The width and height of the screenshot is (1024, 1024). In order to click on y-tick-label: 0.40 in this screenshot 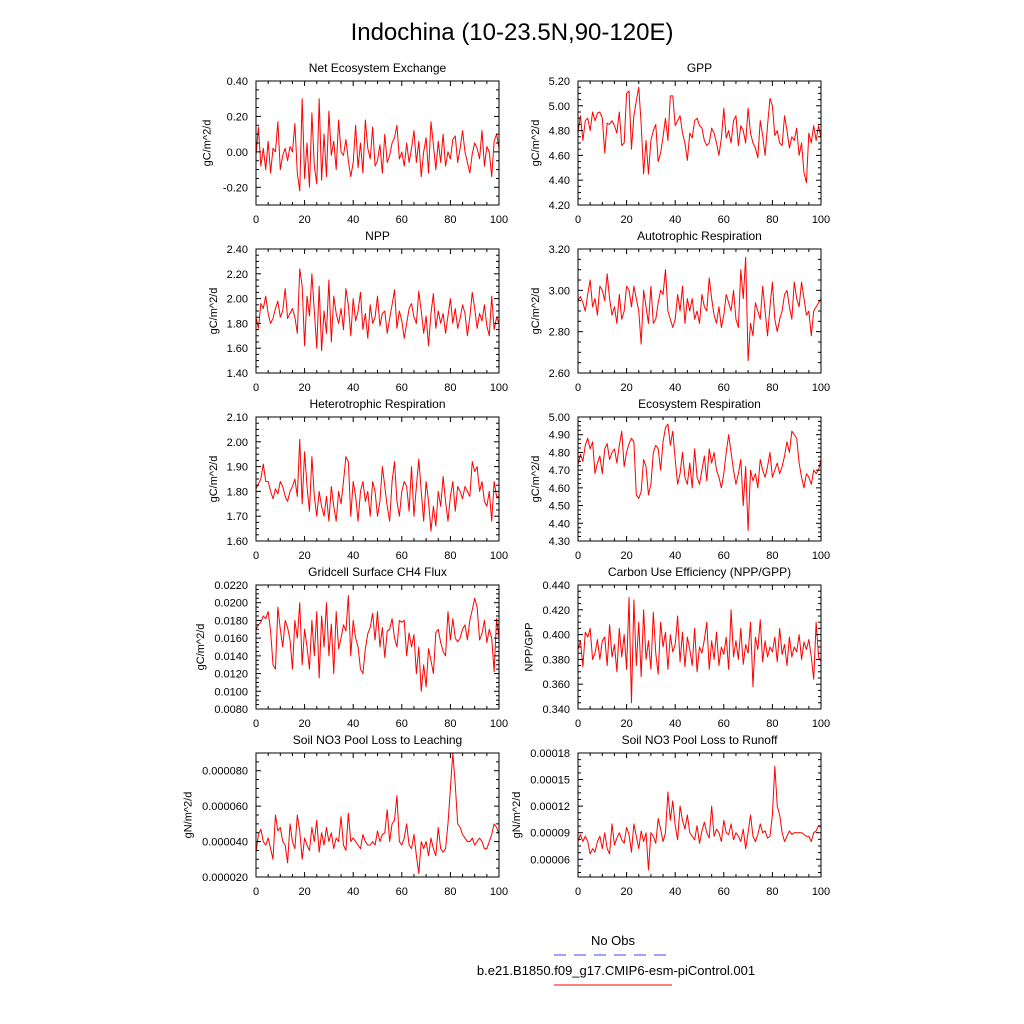, I will do `click(237, 82)`.